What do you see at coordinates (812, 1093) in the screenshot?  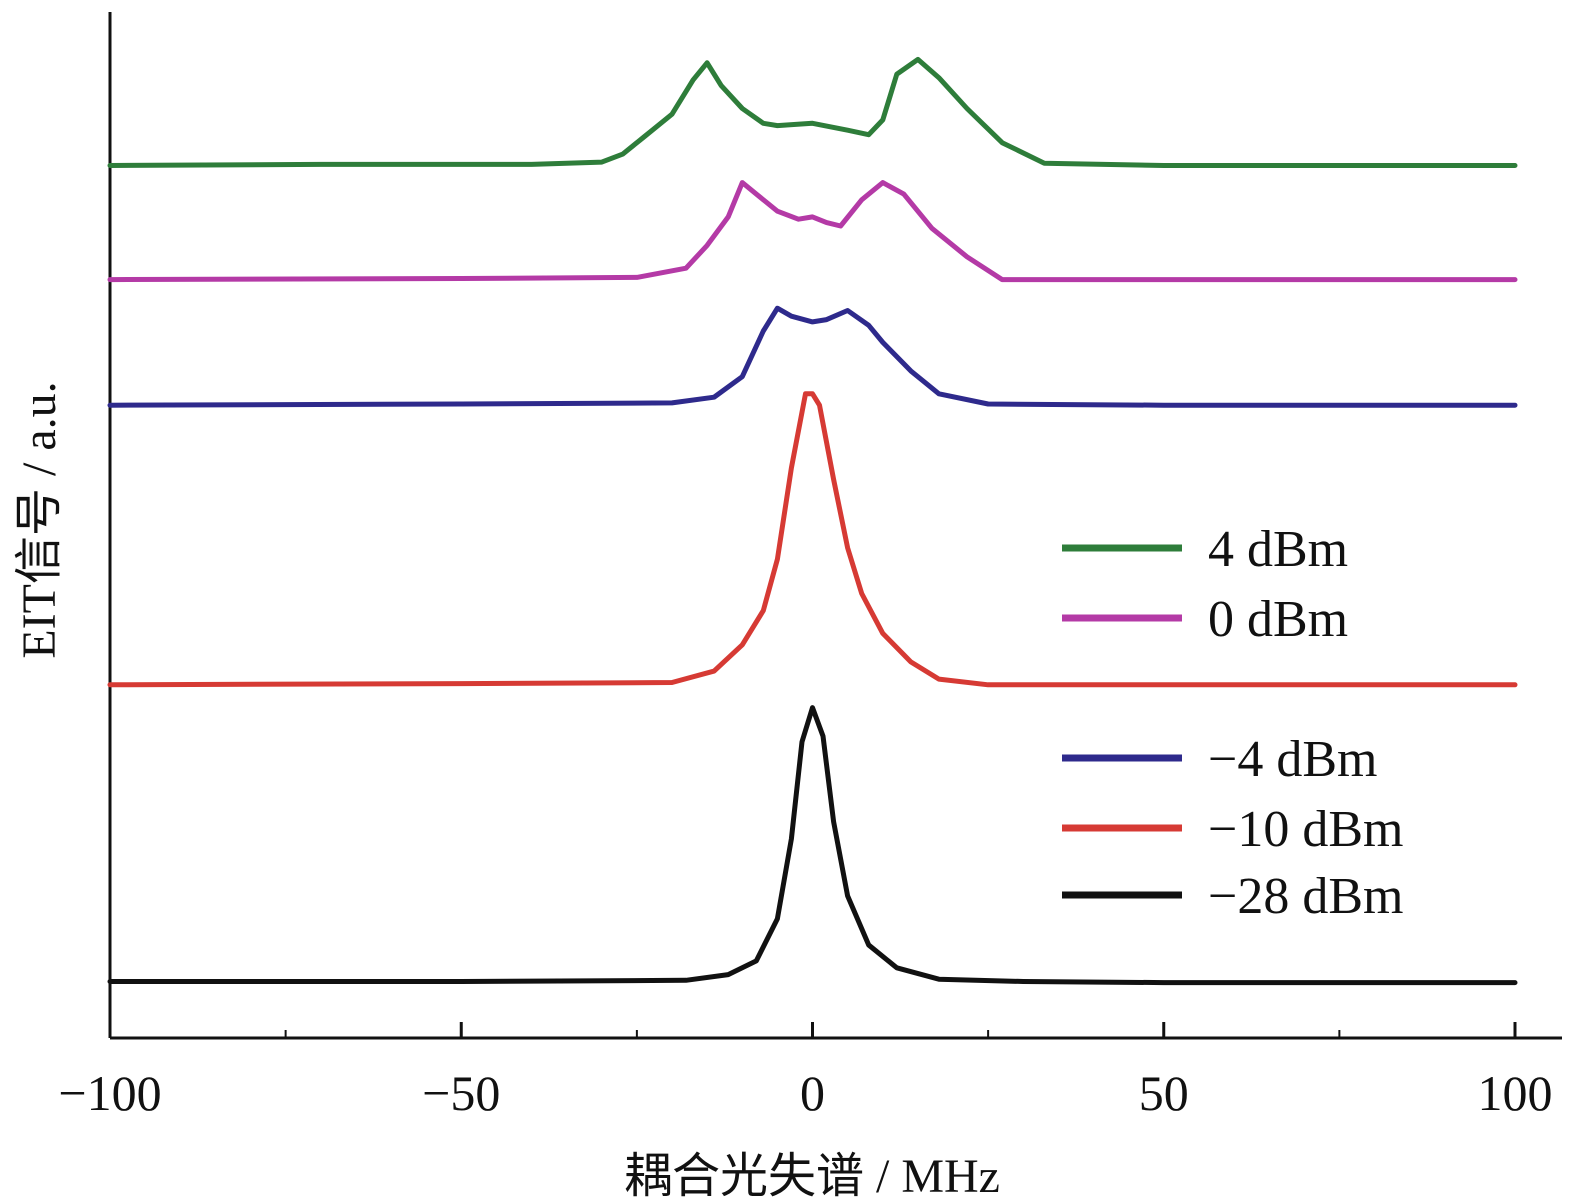 I see `x-tick-label: 0` at bounding box center [812, 1093].